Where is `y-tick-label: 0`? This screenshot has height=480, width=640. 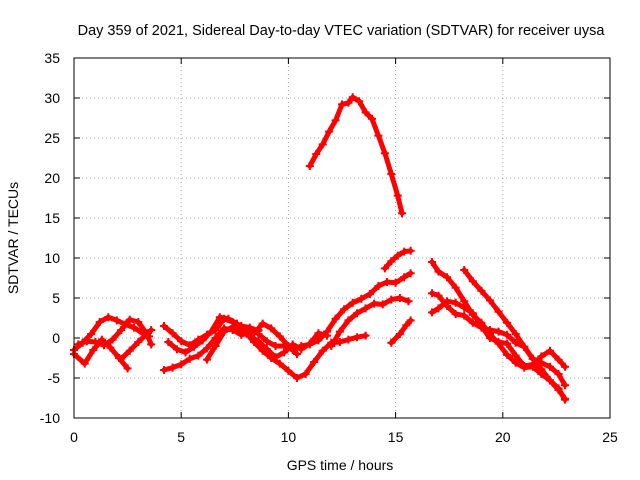 y-tick-label: 0 is located at coordinates (56, 338).